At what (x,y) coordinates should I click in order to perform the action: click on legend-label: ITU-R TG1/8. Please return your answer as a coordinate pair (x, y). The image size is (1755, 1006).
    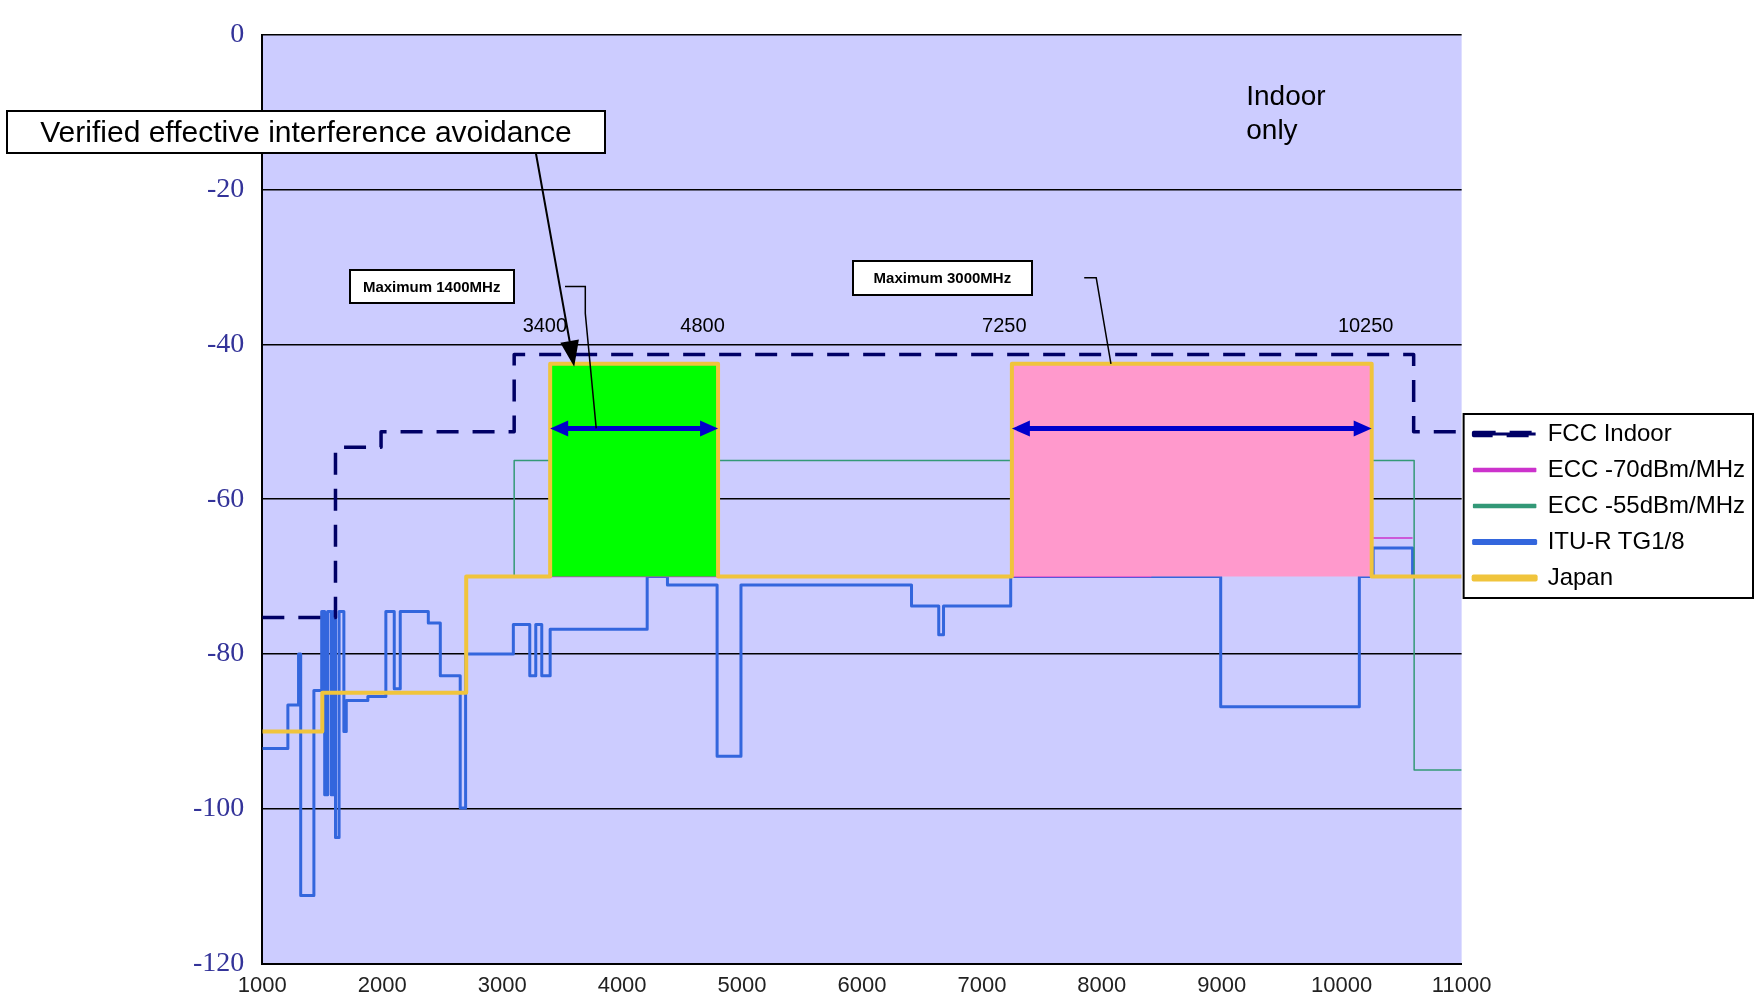
    Looking at the image, I should click on (1616, 540).